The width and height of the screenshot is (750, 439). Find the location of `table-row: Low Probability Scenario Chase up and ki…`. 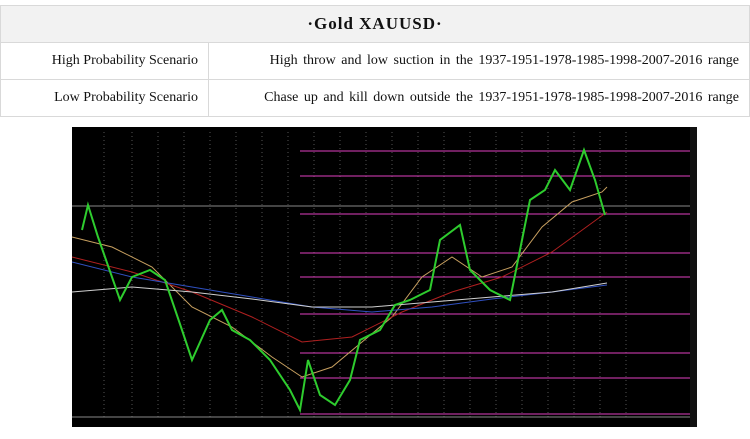

table-row: Low Probability Scenario Chase up and ki… is located at coordinates (375, 98).